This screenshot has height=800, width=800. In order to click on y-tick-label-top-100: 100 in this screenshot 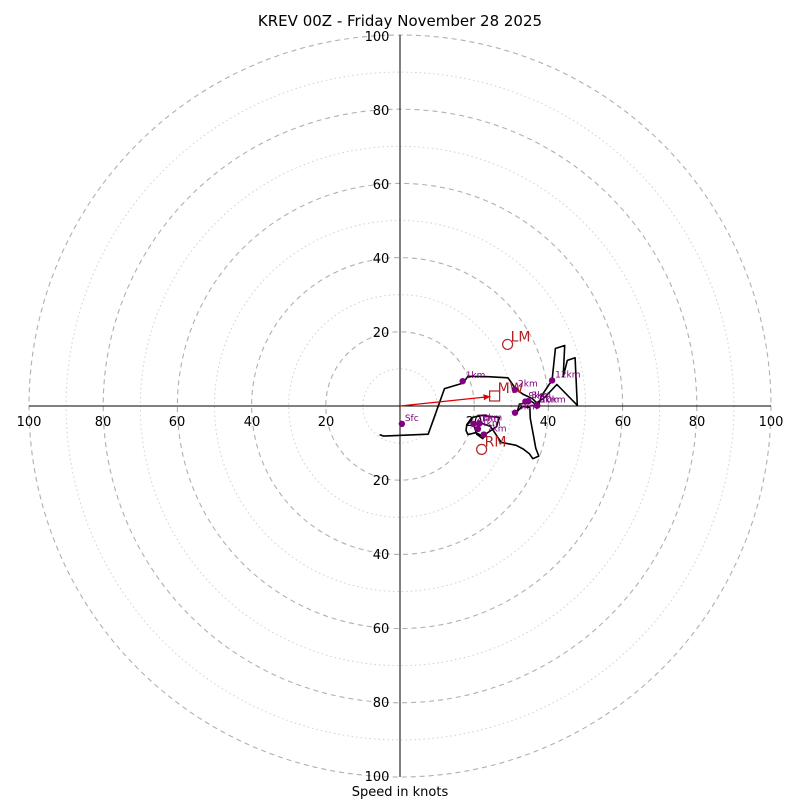, I will do `click(377, 37)`.